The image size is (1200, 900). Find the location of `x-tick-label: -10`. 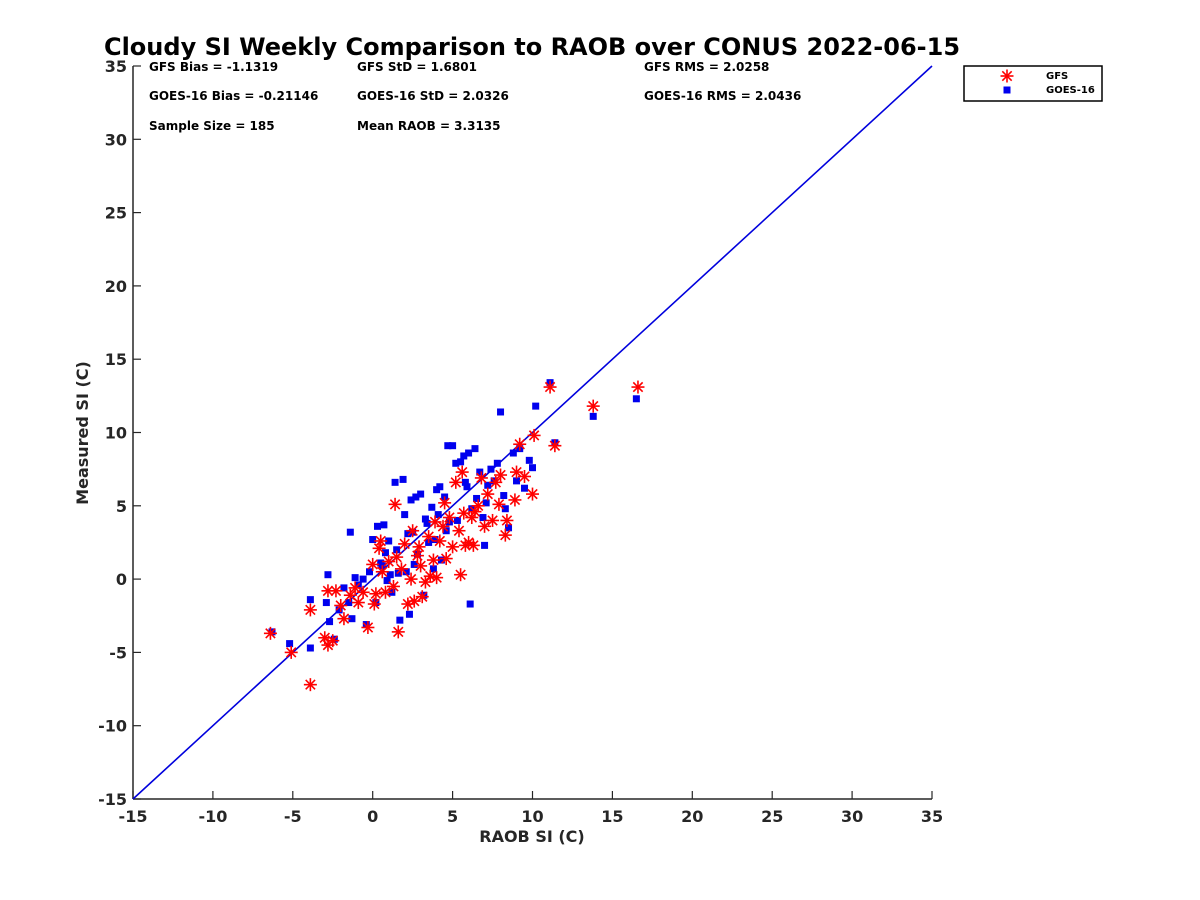

x-tick-label: -10 is located at coordinates (212, 816).